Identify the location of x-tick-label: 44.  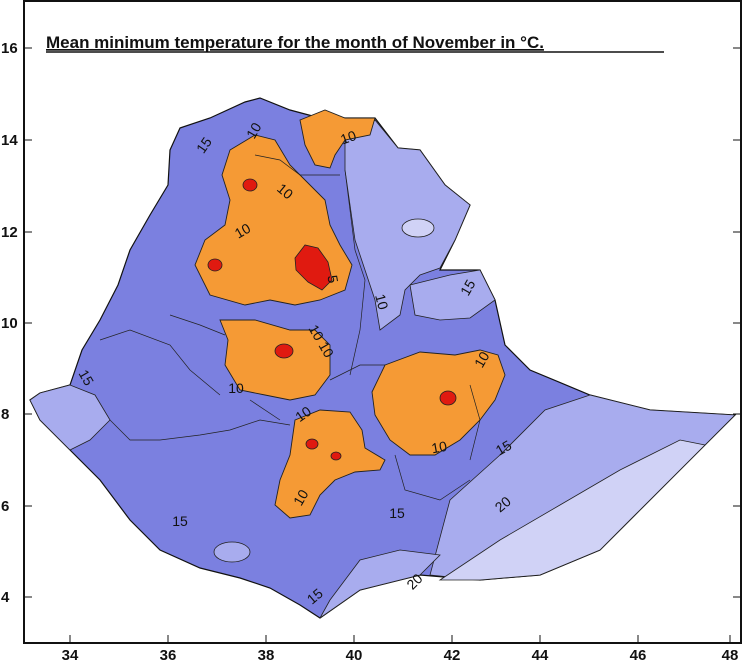
(540, 655).